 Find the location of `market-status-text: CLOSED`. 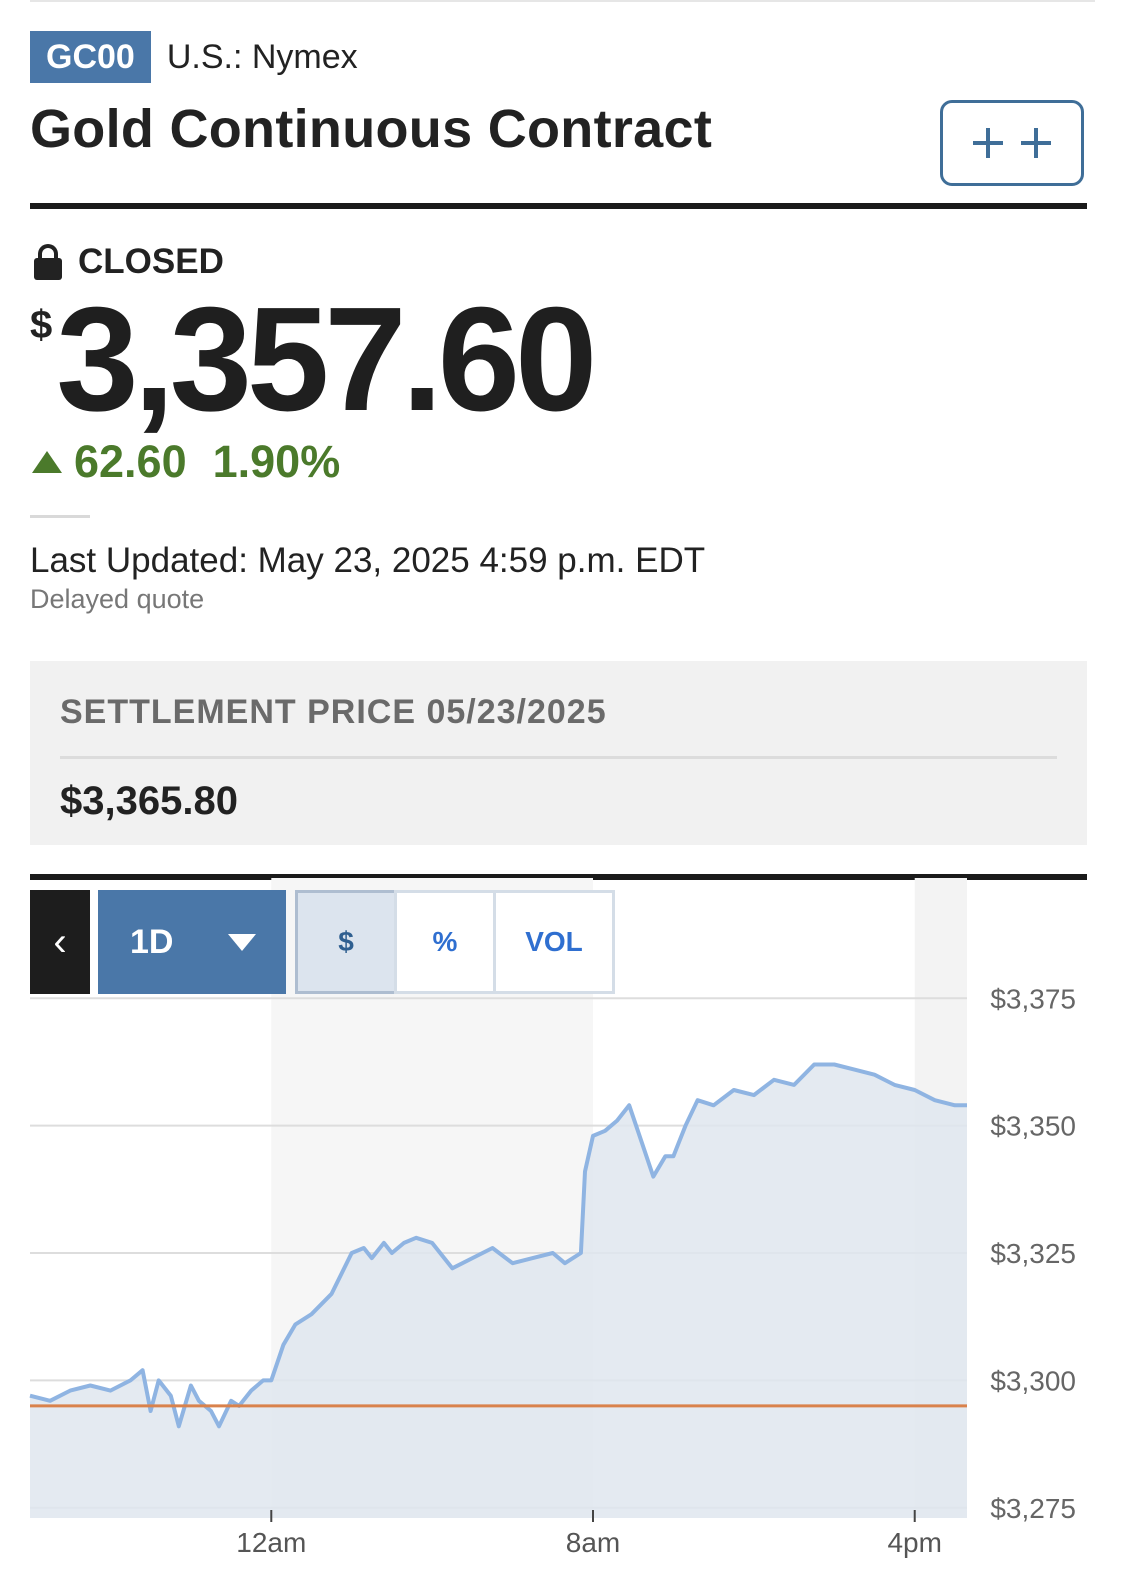

market-status-text: CLOSED is located at coordinates (151, 261).